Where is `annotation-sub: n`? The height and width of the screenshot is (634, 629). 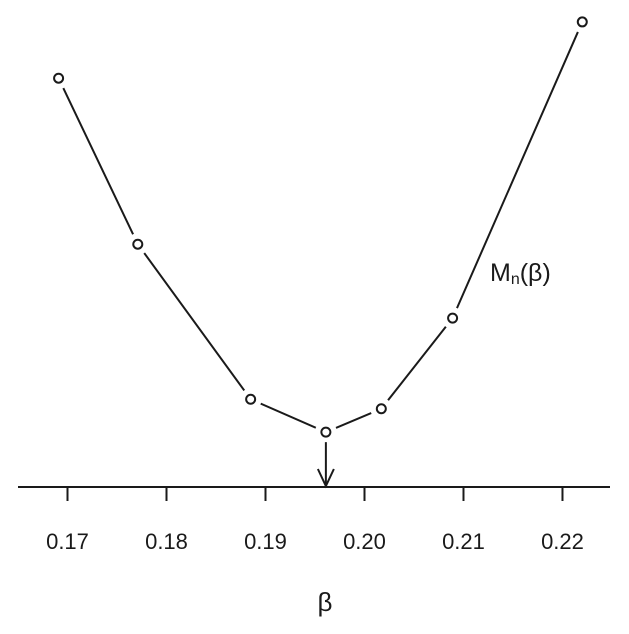 annotation-sub: n is located at coordinates (515, 279).